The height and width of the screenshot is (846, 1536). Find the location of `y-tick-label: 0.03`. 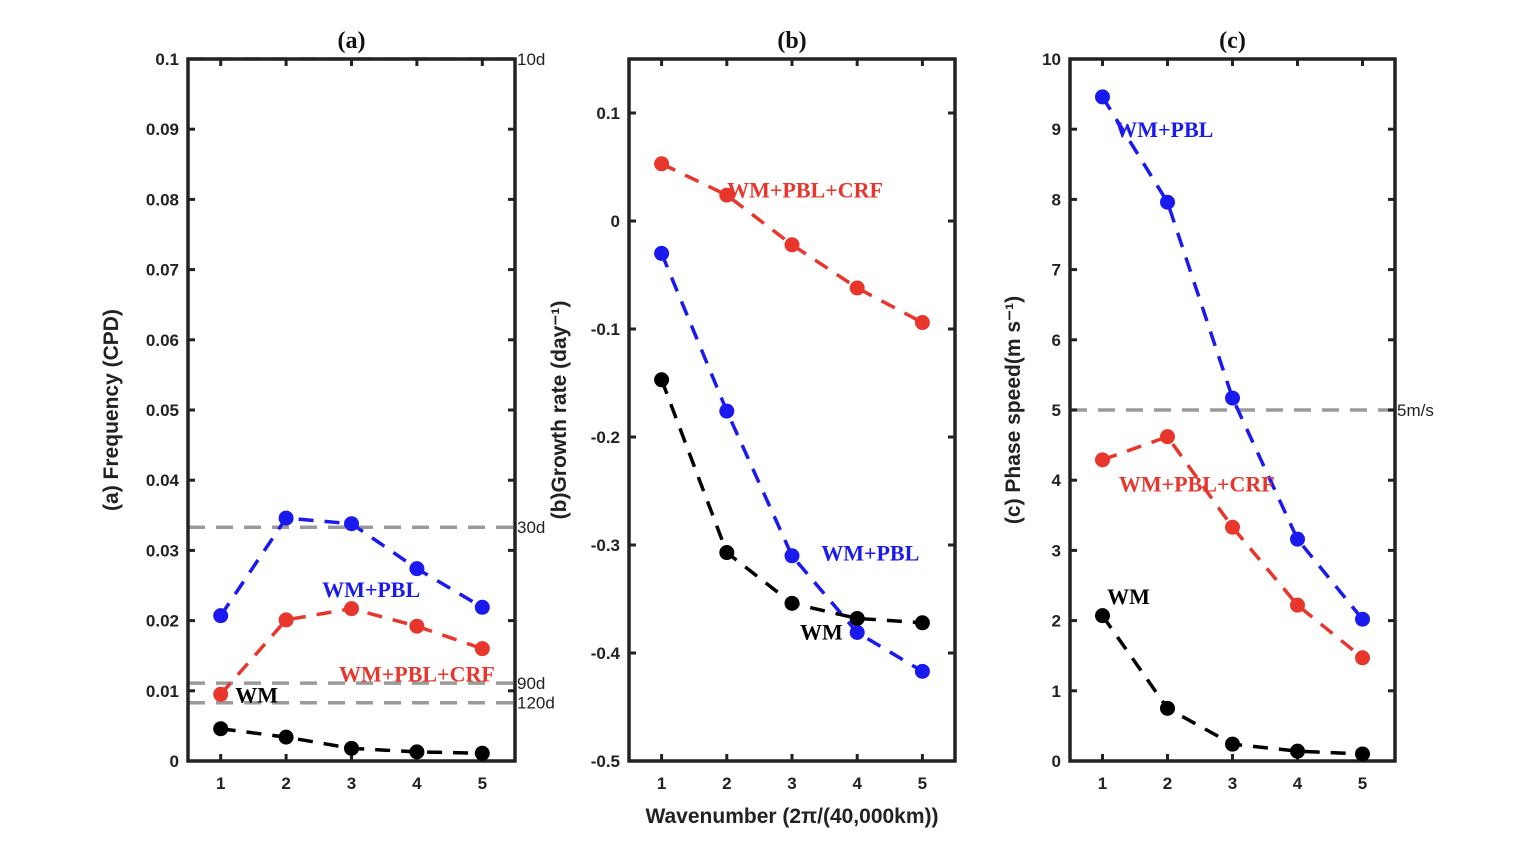

y-tick-label: 0.03 is located at coordinates (162, 550).